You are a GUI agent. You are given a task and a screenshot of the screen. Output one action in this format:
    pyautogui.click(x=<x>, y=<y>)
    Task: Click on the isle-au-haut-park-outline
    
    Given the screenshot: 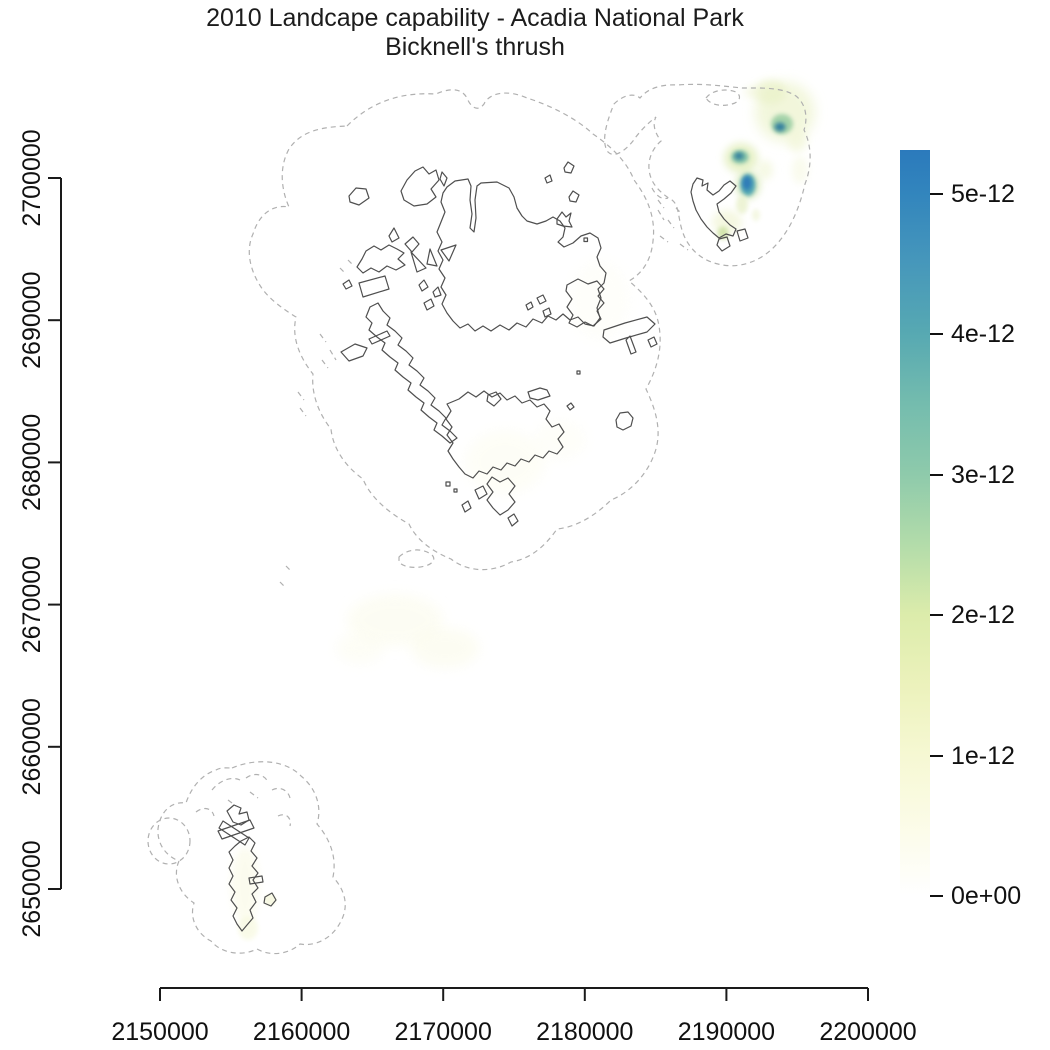 What is the action you would take?
    pyautogui.click(x=247, y=868)
    